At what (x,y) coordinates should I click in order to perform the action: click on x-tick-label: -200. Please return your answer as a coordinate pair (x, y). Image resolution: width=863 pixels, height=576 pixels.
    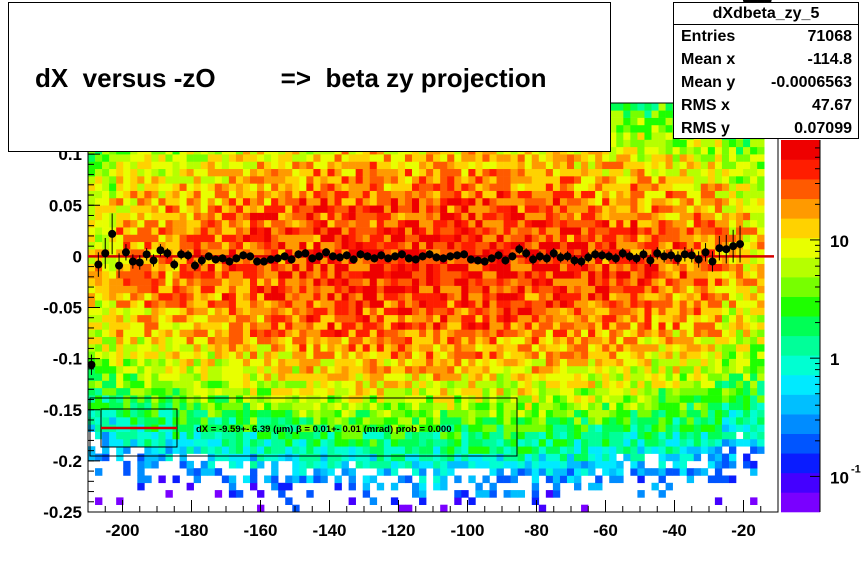
    Looking at the image, I should click on (122, 530).